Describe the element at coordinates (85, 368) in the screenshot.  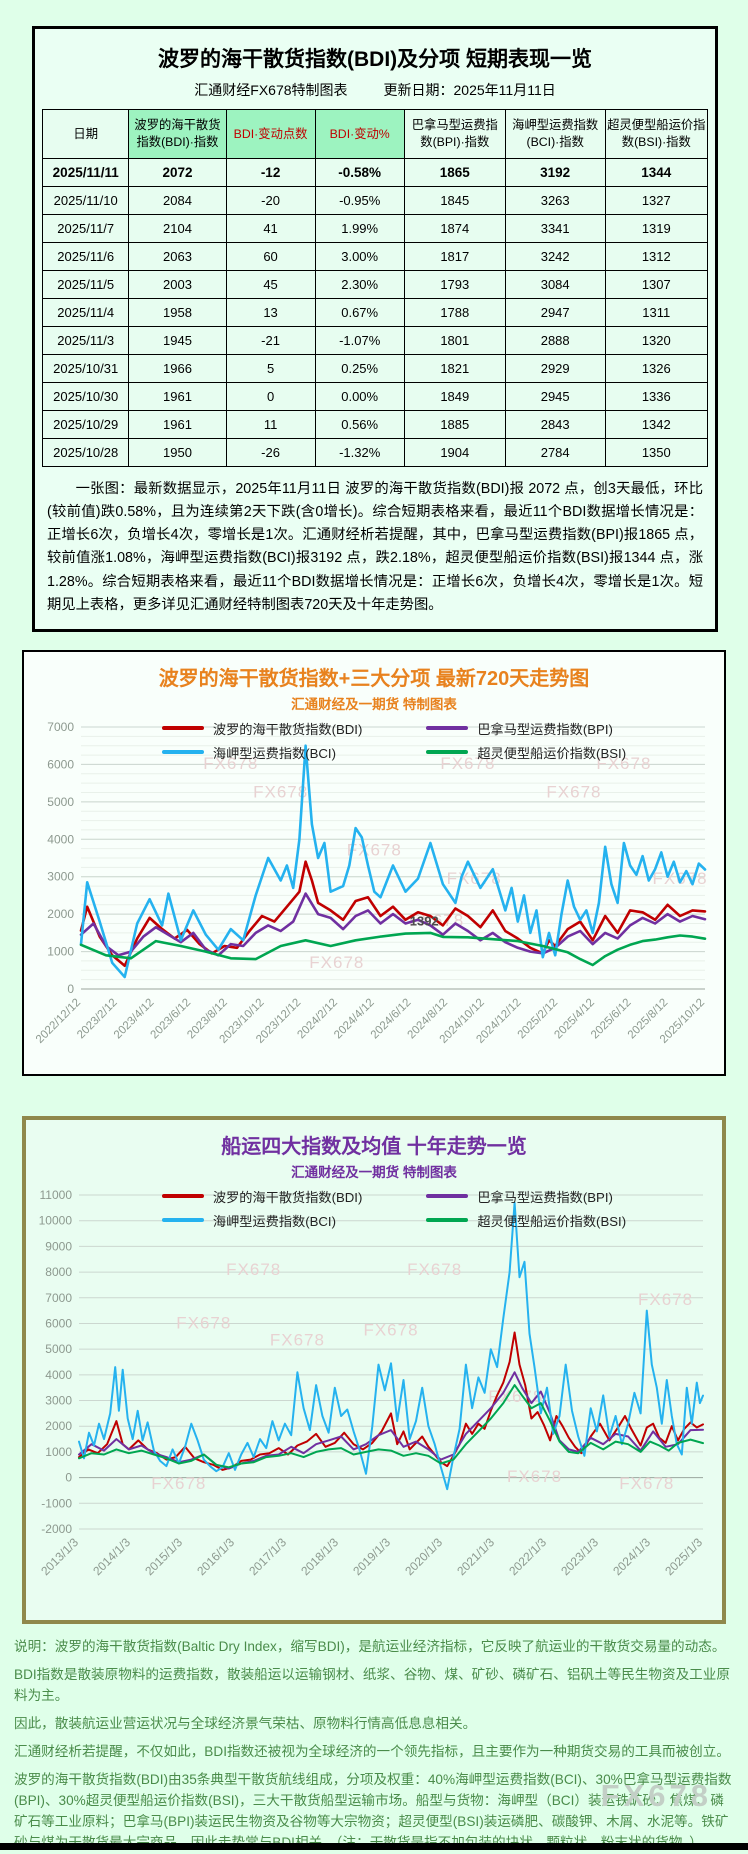
I see `table-cell: 2025/10/31` at that location.